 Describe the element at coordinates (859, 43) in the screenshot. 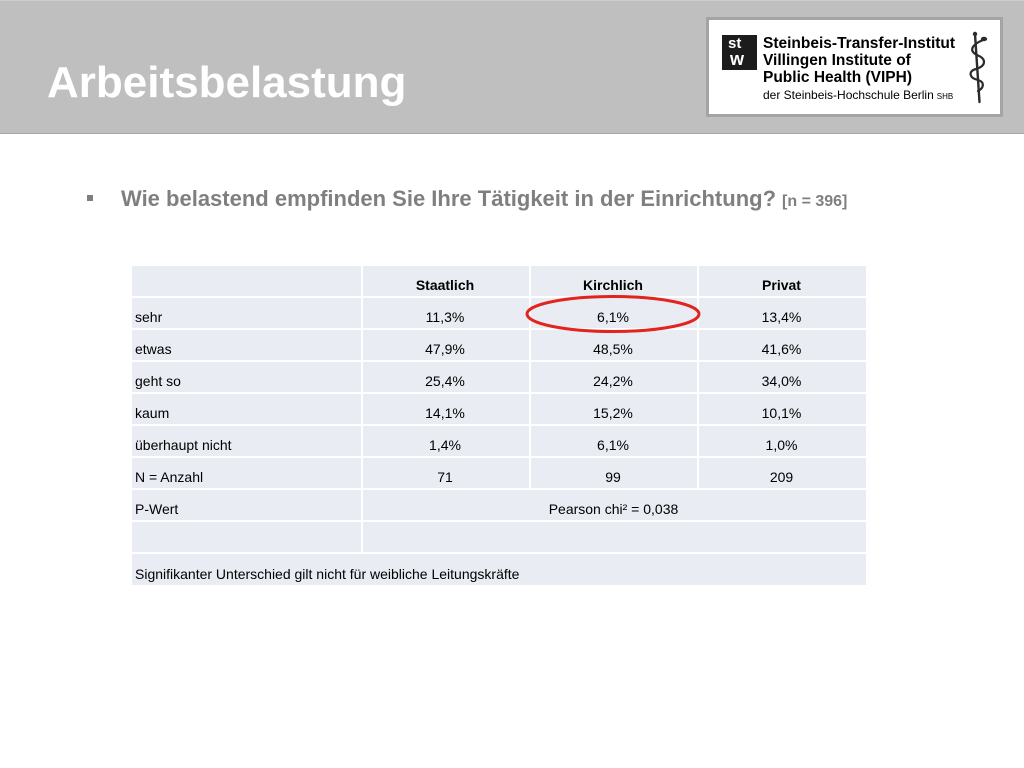

I see `logo-line-institute: Steinbeis-Transfer-Institut` at that location.